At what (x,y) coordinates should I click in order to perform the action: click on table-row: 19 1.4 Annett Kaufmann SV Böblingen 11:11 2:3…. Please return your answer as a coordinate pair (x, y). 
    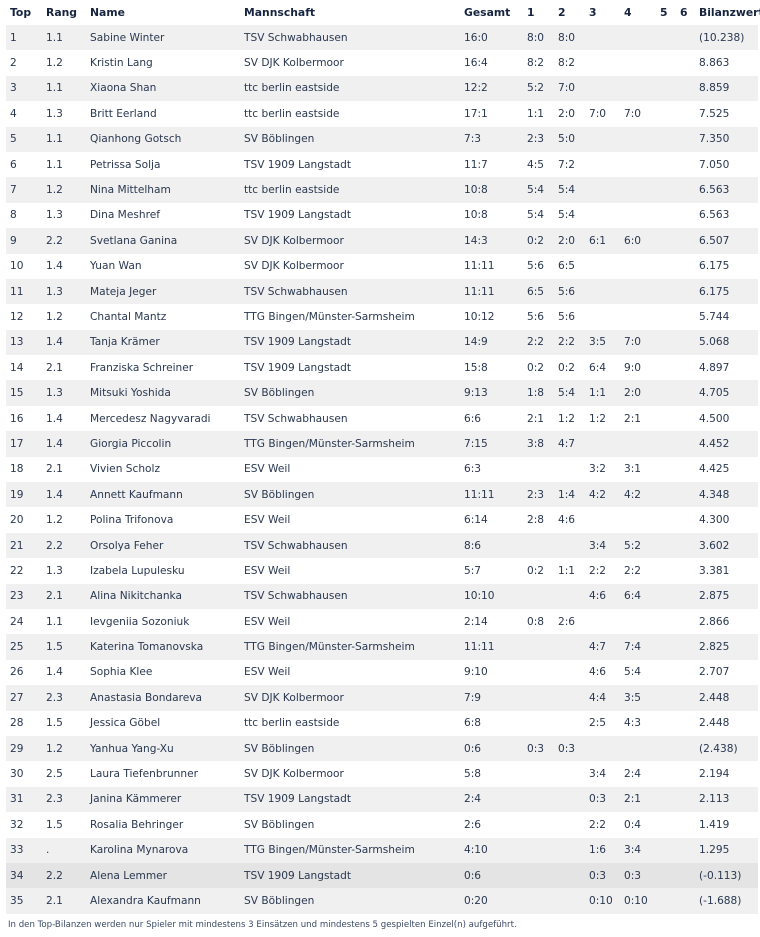
    Looking at the image, I should click on (382, 495).